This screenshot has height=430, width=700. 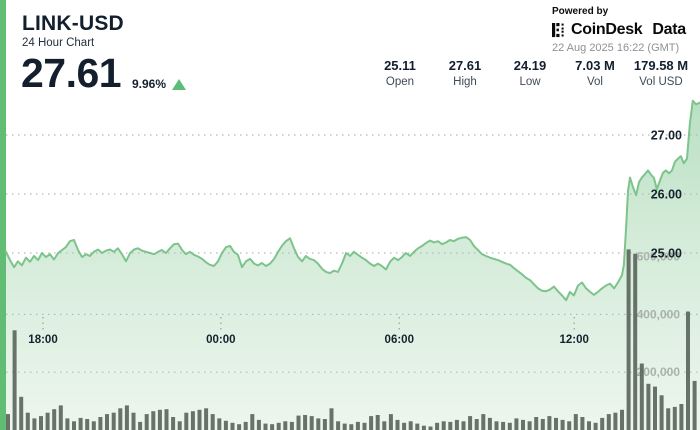 I want to click on stat-open: 25.11 Open, so click(x=400, y=74).